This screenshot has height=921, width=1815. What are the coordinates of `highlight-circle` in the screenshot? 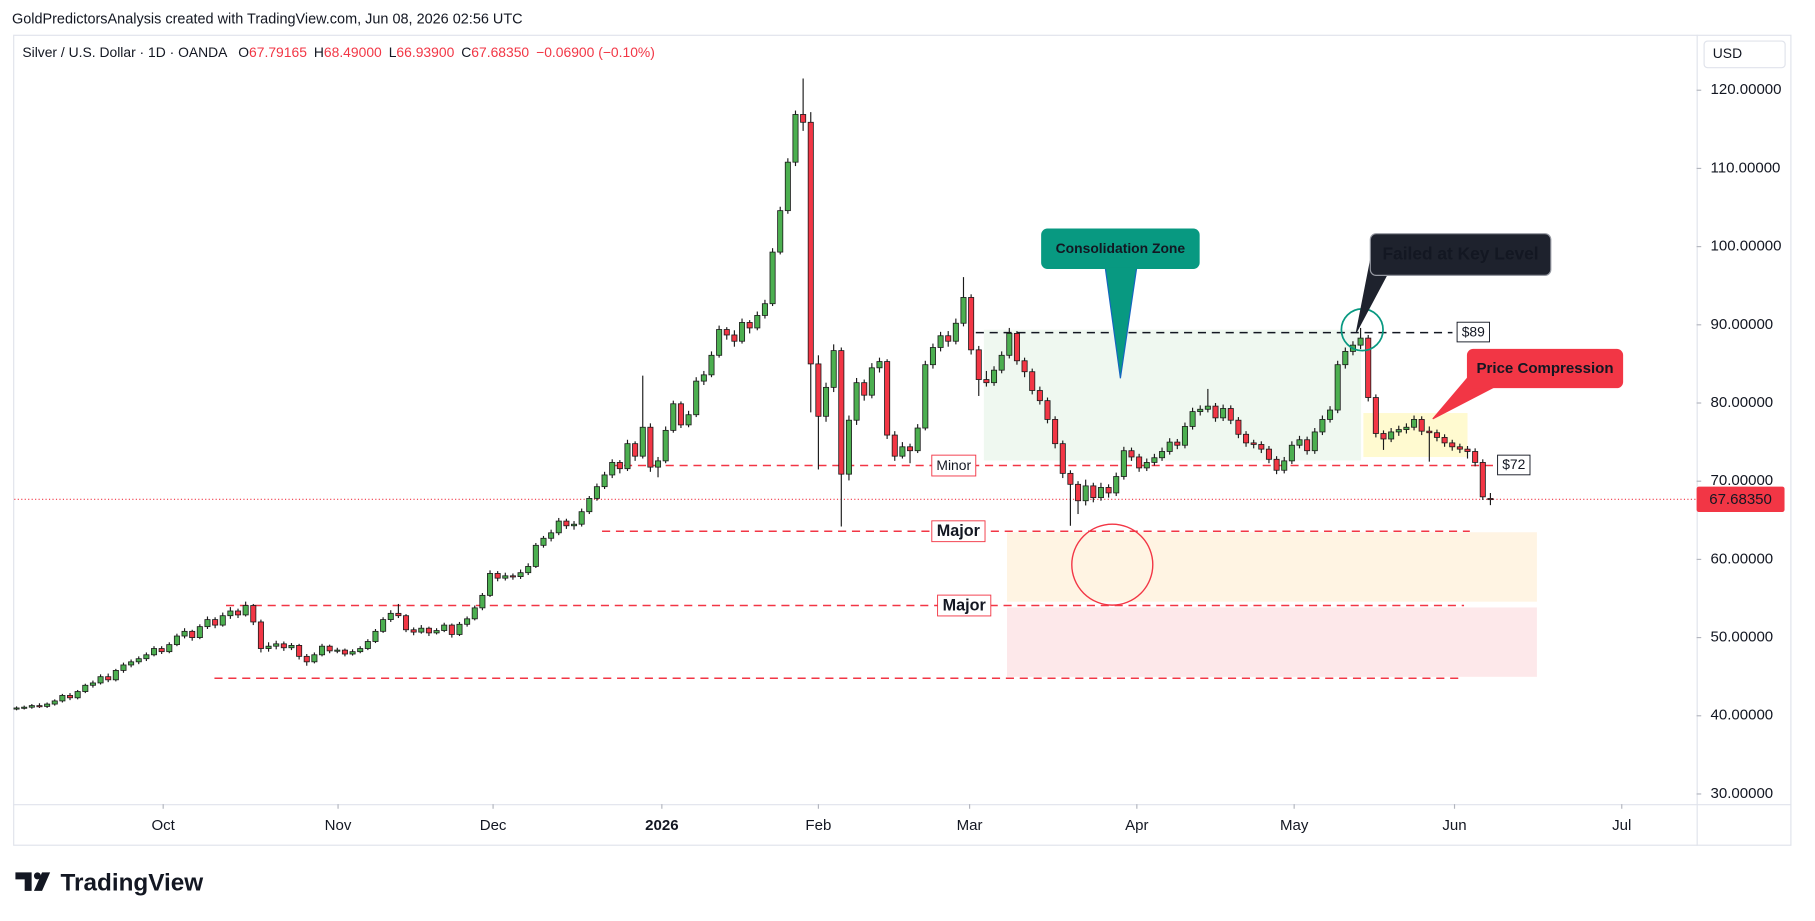 It's located at (1112, 564).